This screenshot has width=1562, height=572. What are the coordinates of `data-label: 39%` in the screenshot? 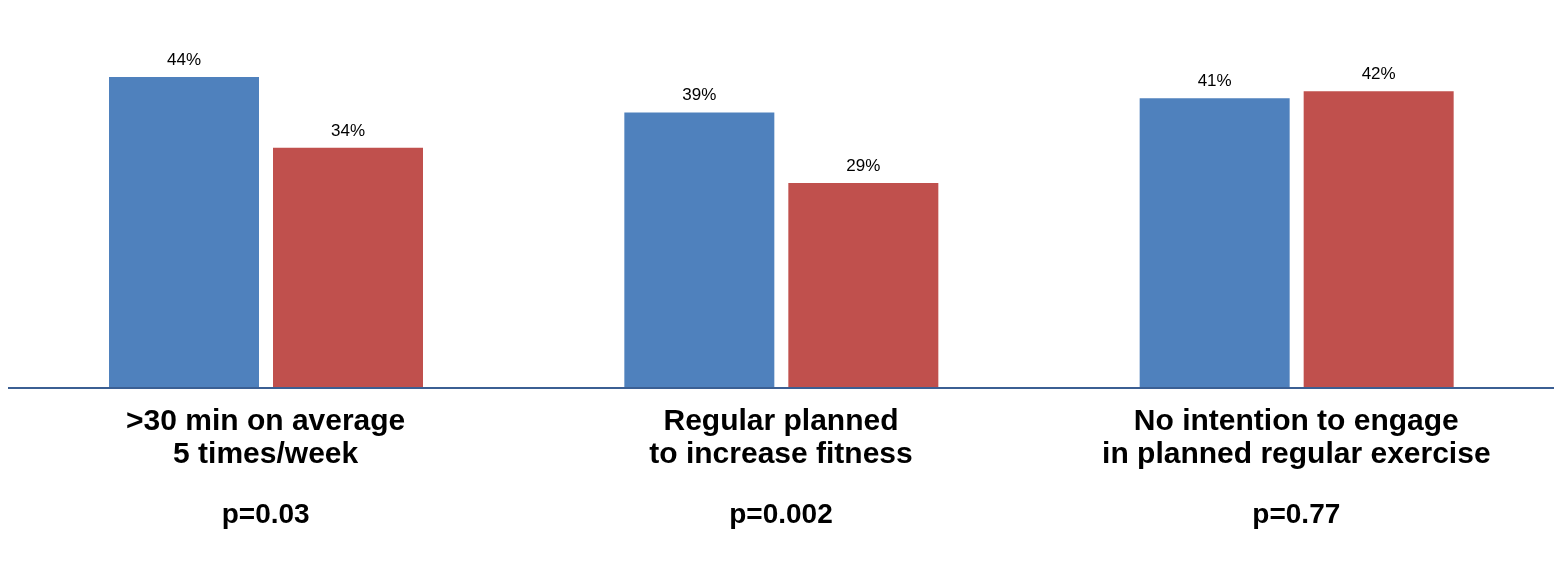 It's located at (699, 95).